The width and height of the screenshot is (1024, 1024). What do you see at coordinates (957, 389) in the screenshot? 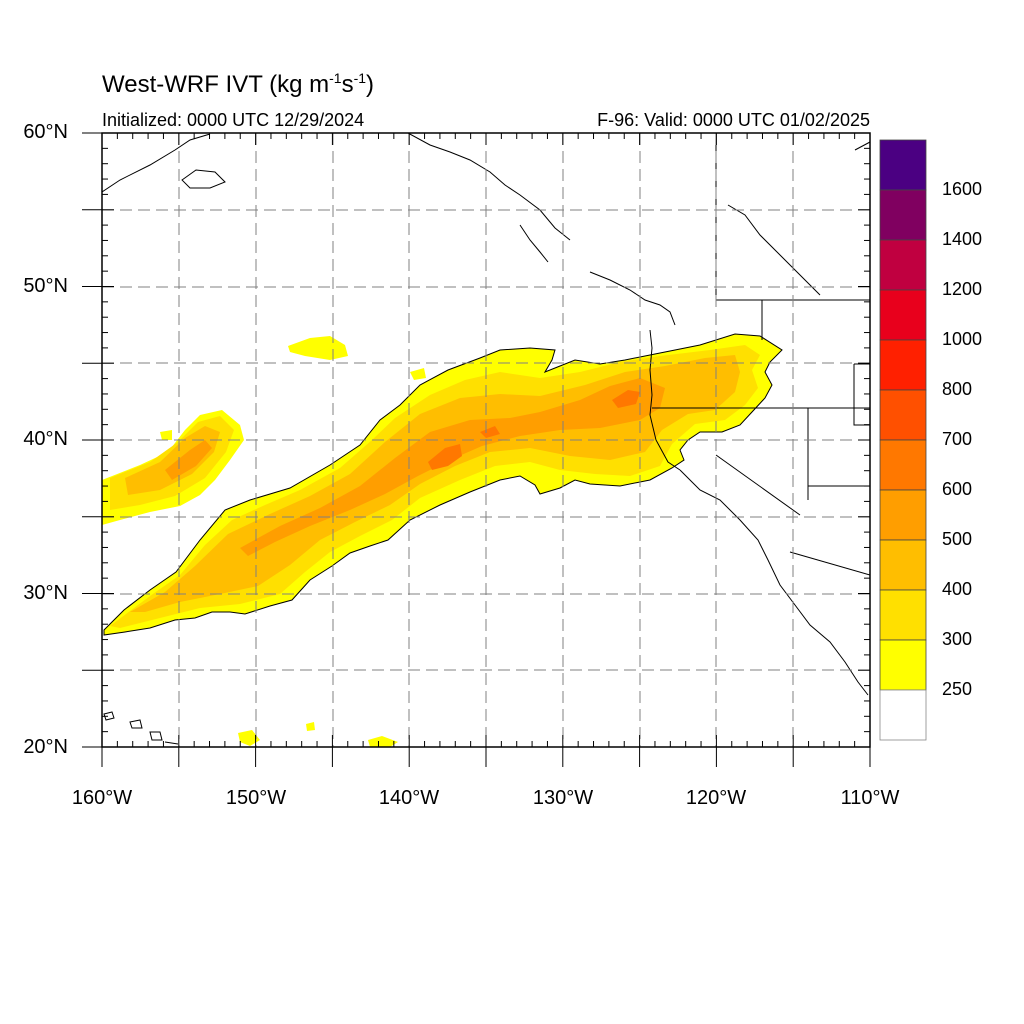
I see `colorbar-label: 800` at bounding box center [957, 389].